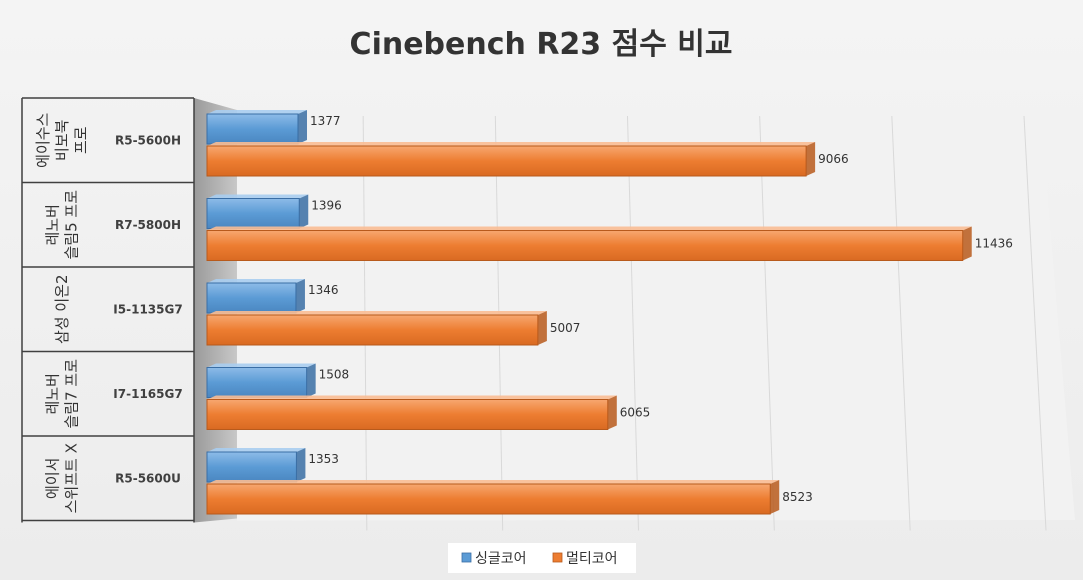 This screenshot has height=580, width=1083. I want to click on data-label-multi-core: 9066, so click(833, 159).